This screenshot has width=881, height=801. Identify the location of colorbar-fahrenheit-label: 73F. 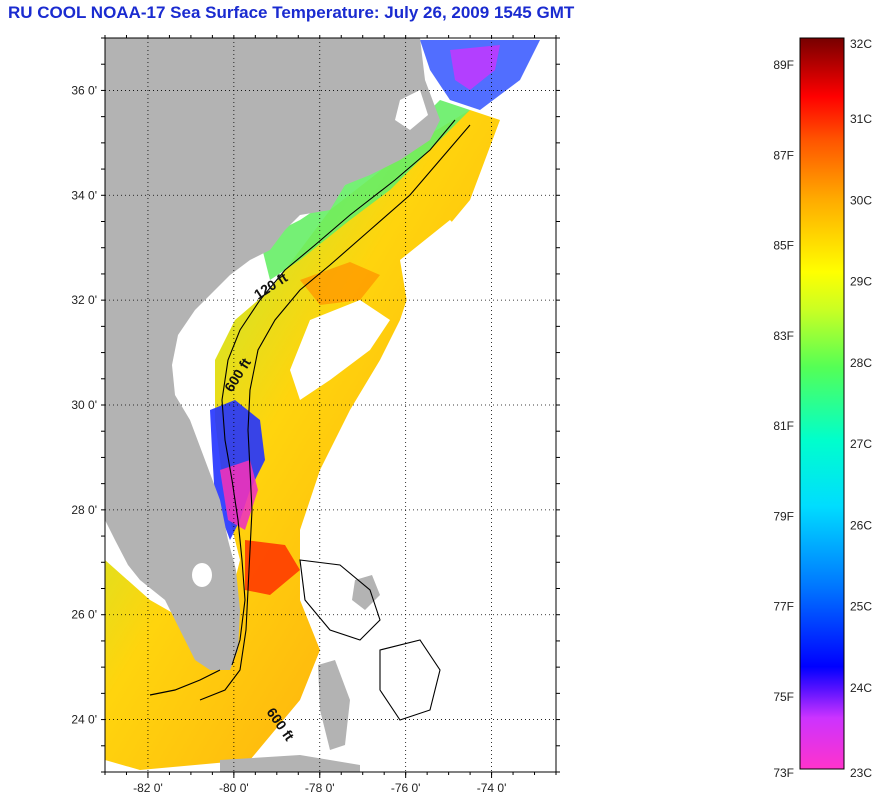
(783, 773).